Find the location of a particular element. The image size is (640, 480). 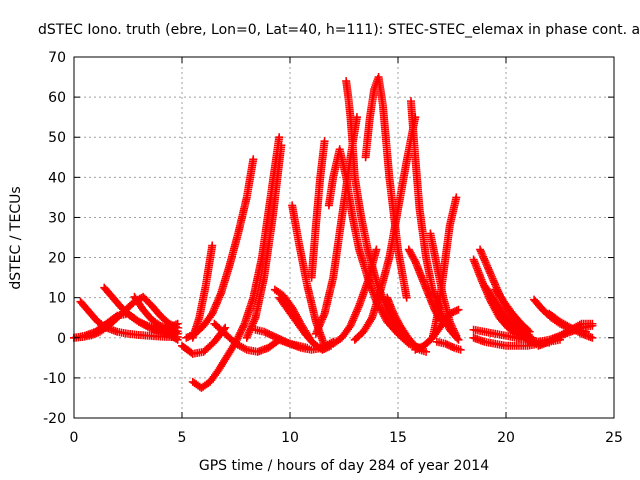

y-tick-label: -20 is located at coordinates (54, 419).